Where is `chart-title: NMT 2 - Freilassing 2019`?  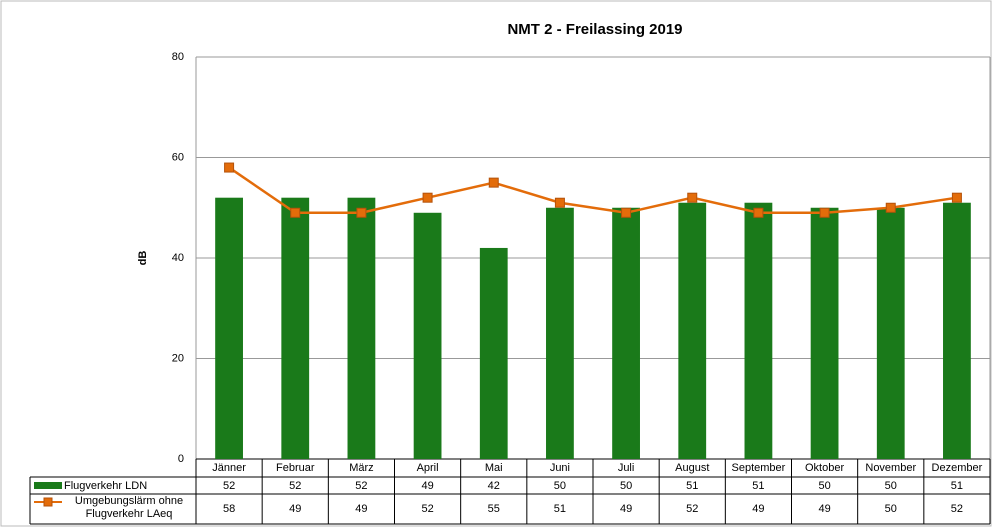
chart-title: NMT 2 - Freilassing 2019 is located at coordinates (594, 29).